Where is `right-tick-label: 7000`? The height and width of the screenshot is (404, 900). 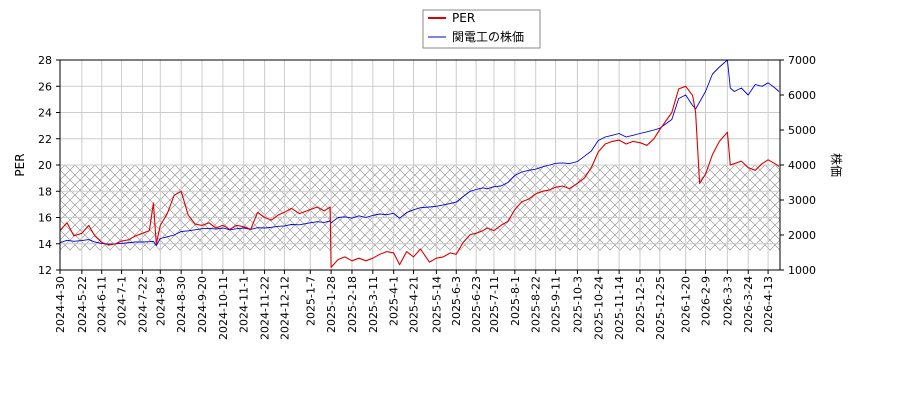
right-tick-label: 7000 is located at coordinates (802, 60).